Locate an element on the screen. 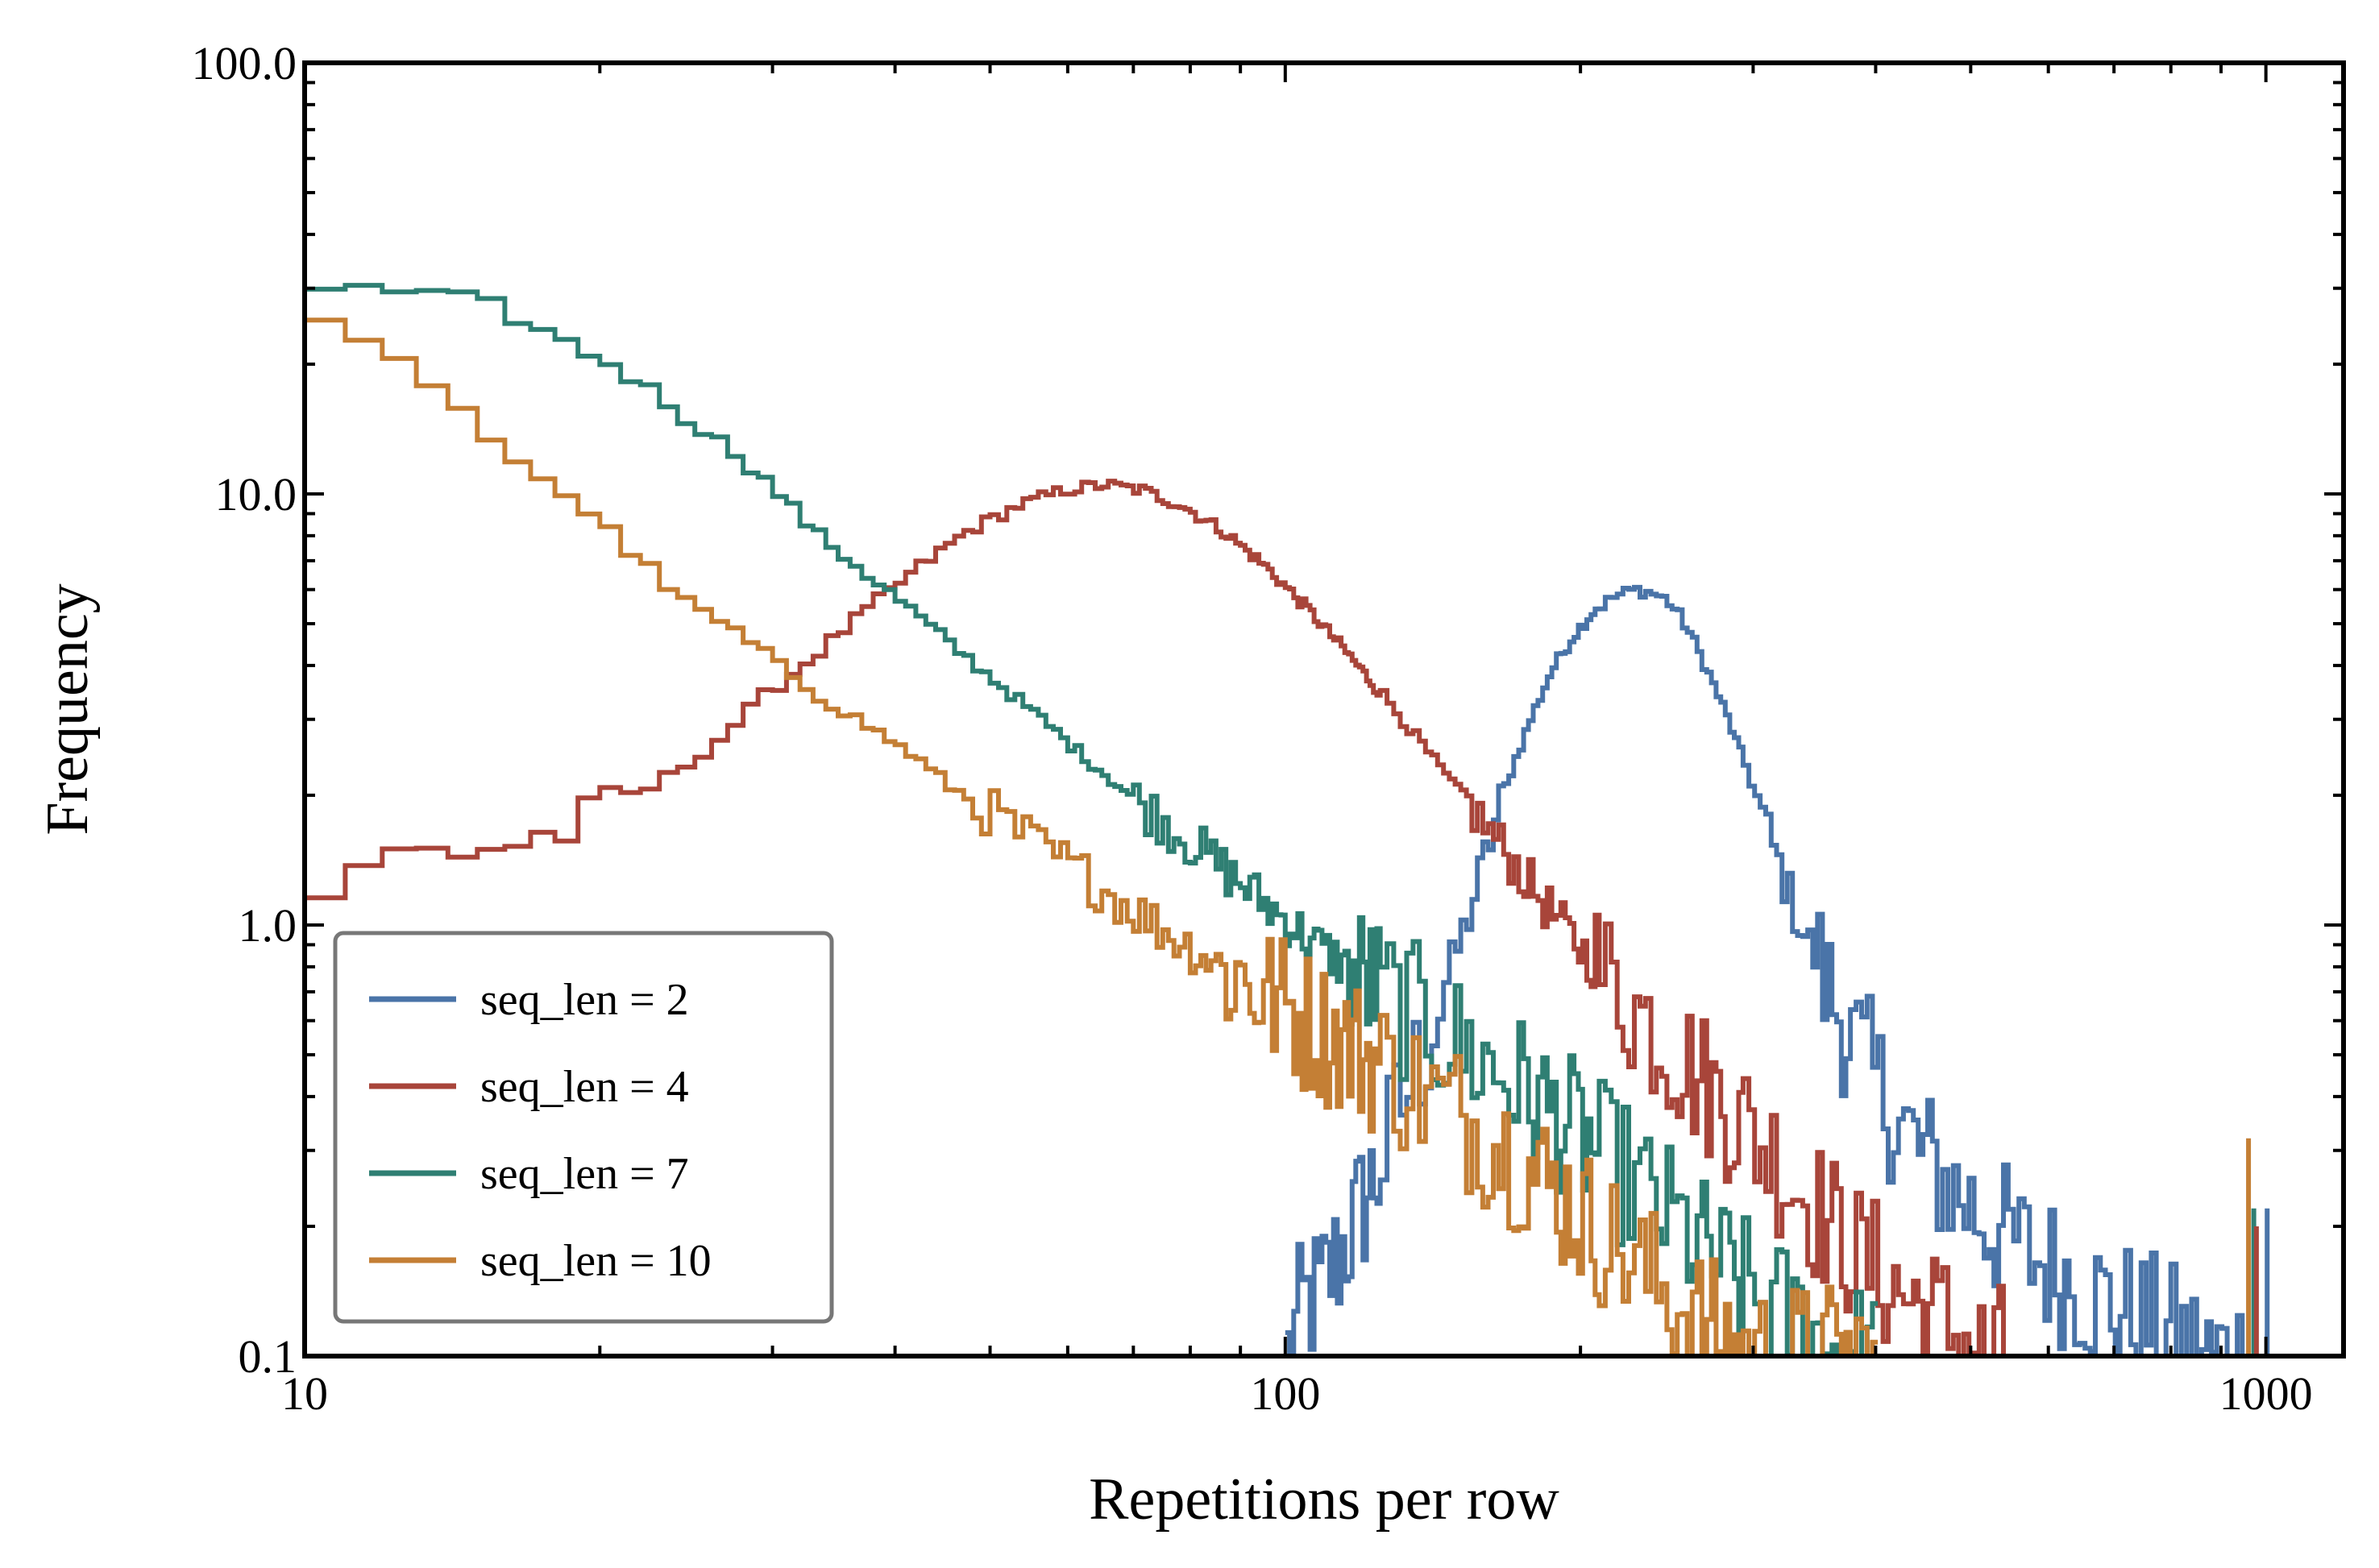 The image size is (2379, 1568). legend-label-0: seq_len = 2 is located at coordinates (584, 1000).